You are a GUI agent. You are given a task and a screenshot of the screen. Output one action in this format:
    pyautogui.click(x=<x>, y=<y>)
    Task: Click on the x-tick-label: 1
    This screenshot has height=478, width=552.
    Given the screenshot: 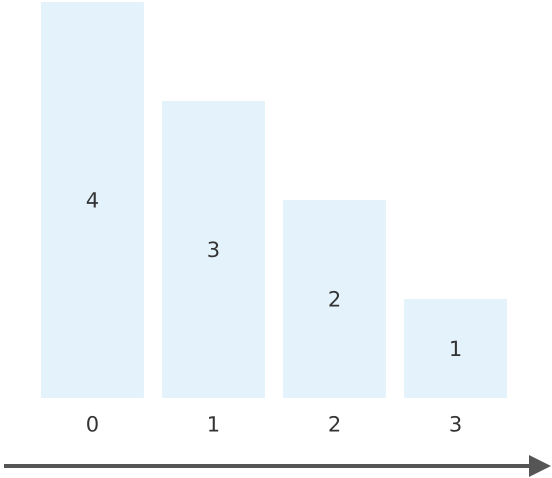 What is the action you would take?
    pyautogui.click(x=213, y=424)
    